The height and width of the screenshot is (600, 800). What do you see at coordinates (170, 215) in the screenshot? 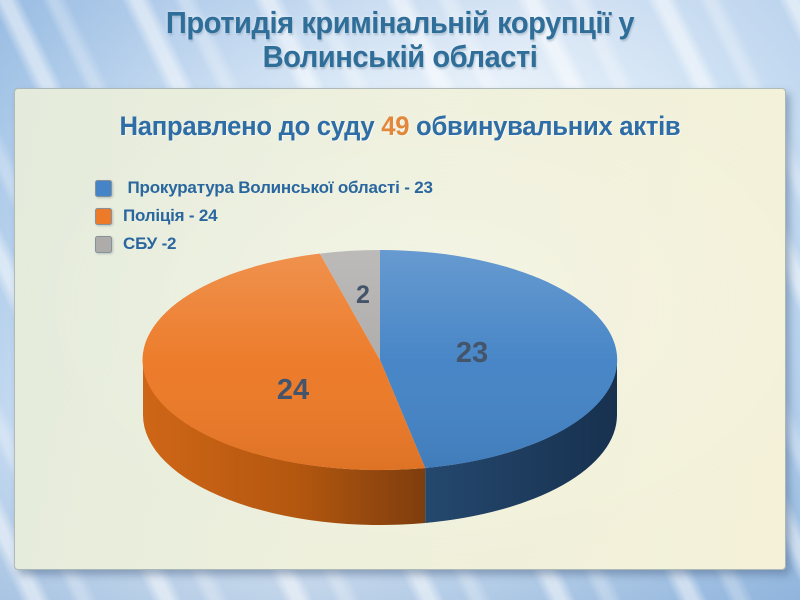
I see `legend-label-police: Поліція - 24` at bounding box center [170, 215].